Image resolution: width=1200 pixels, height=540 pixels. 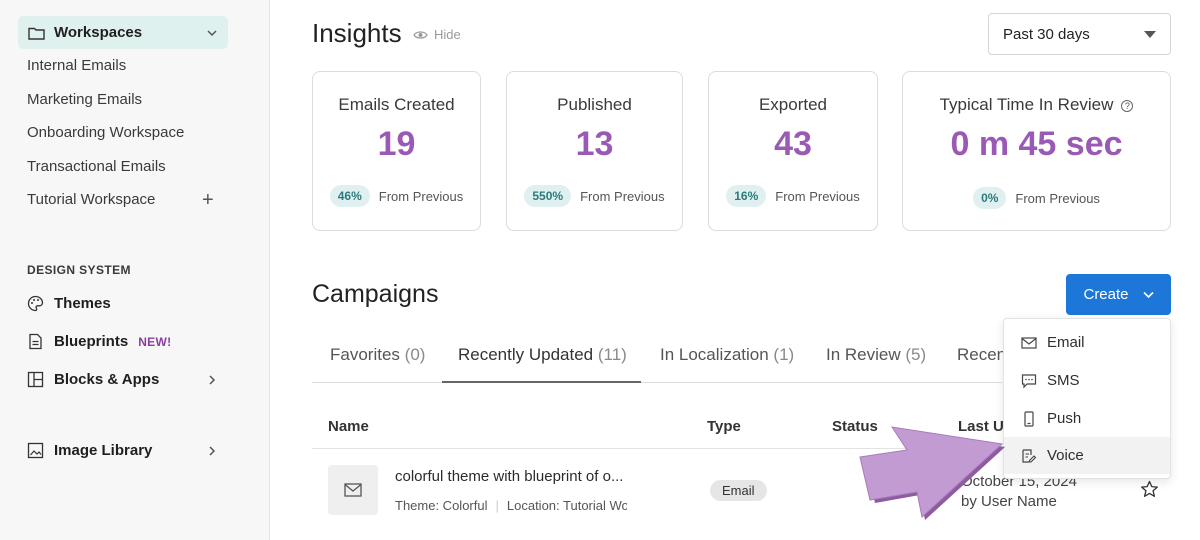 I want to click on card-value: 0 m 45 sec, so click(x=1036, y=144).